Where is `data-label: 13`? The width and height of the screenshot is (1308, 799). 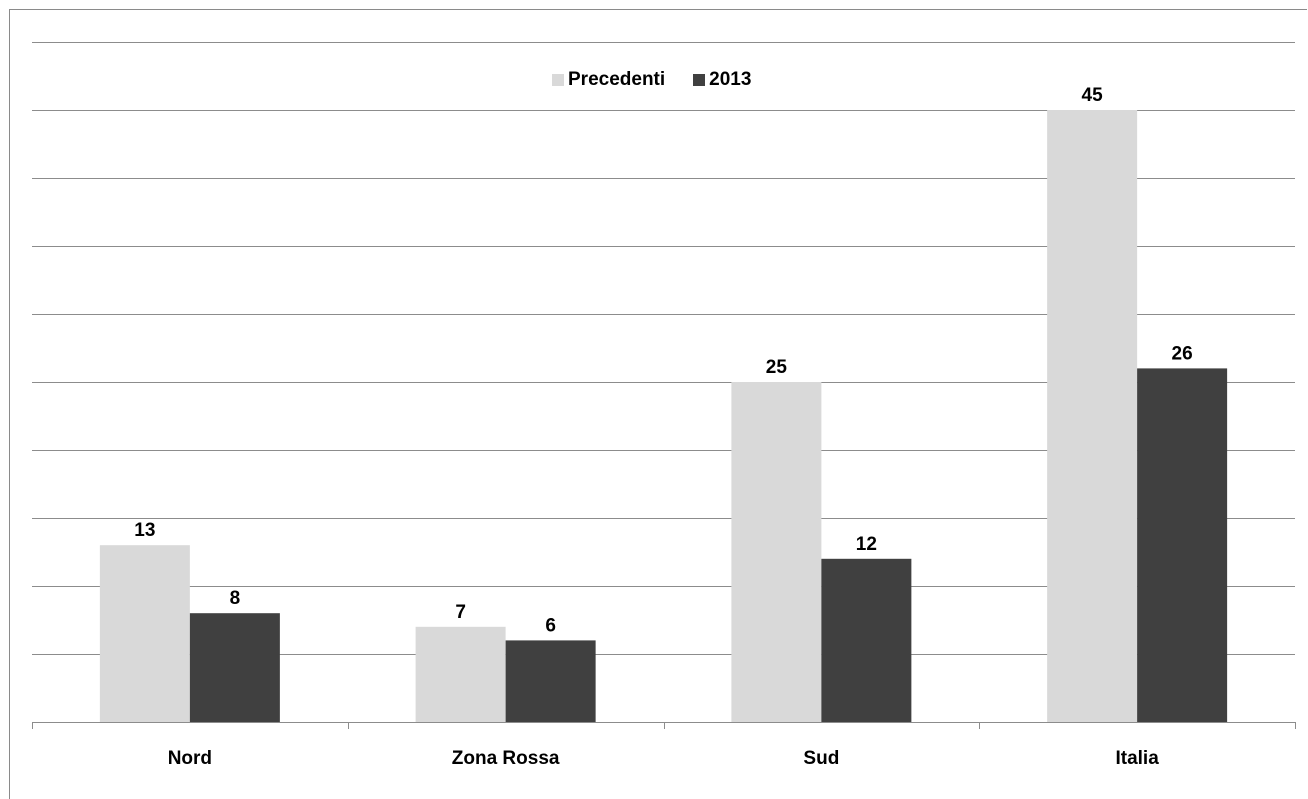 data-label: 13 is located at coordinates (144, 530).